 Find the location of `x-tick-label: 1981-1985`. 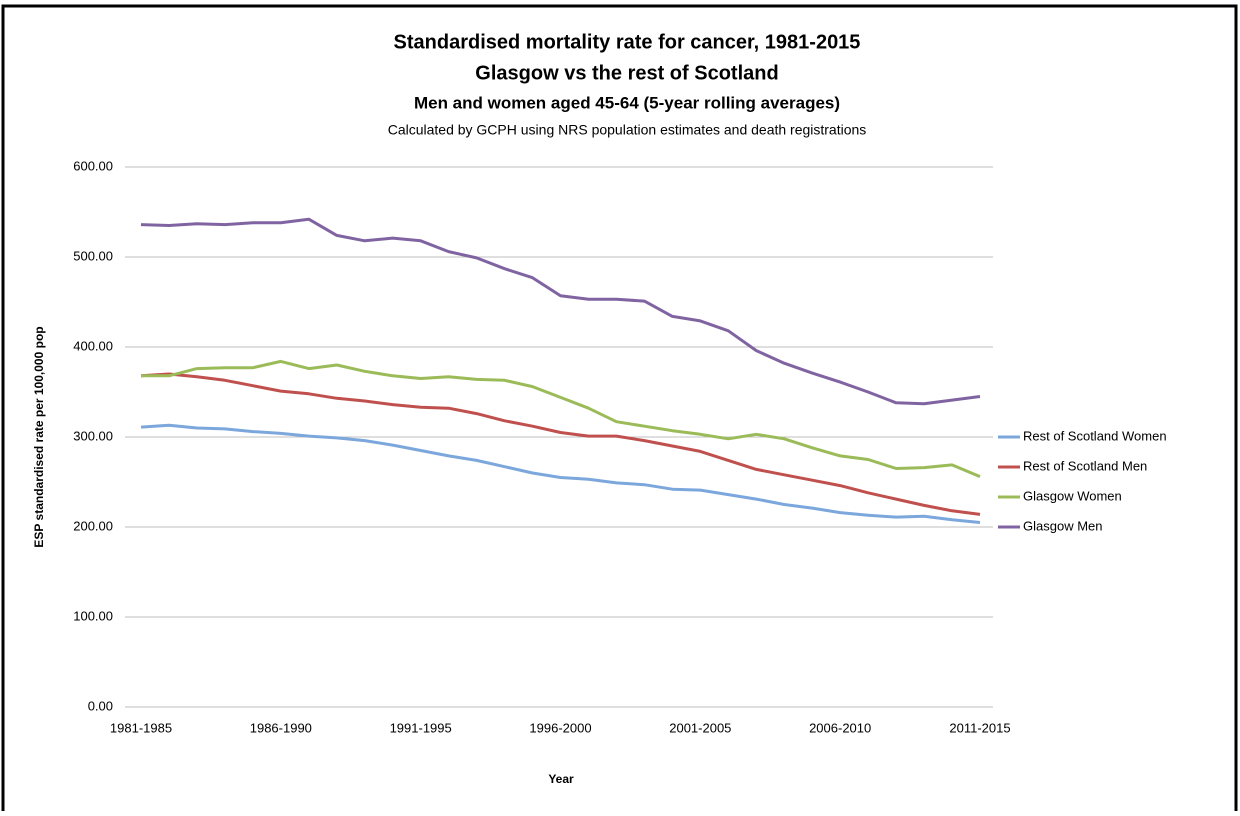

x-tick-label: 1981-1985 is located at coordinates (141, 727).